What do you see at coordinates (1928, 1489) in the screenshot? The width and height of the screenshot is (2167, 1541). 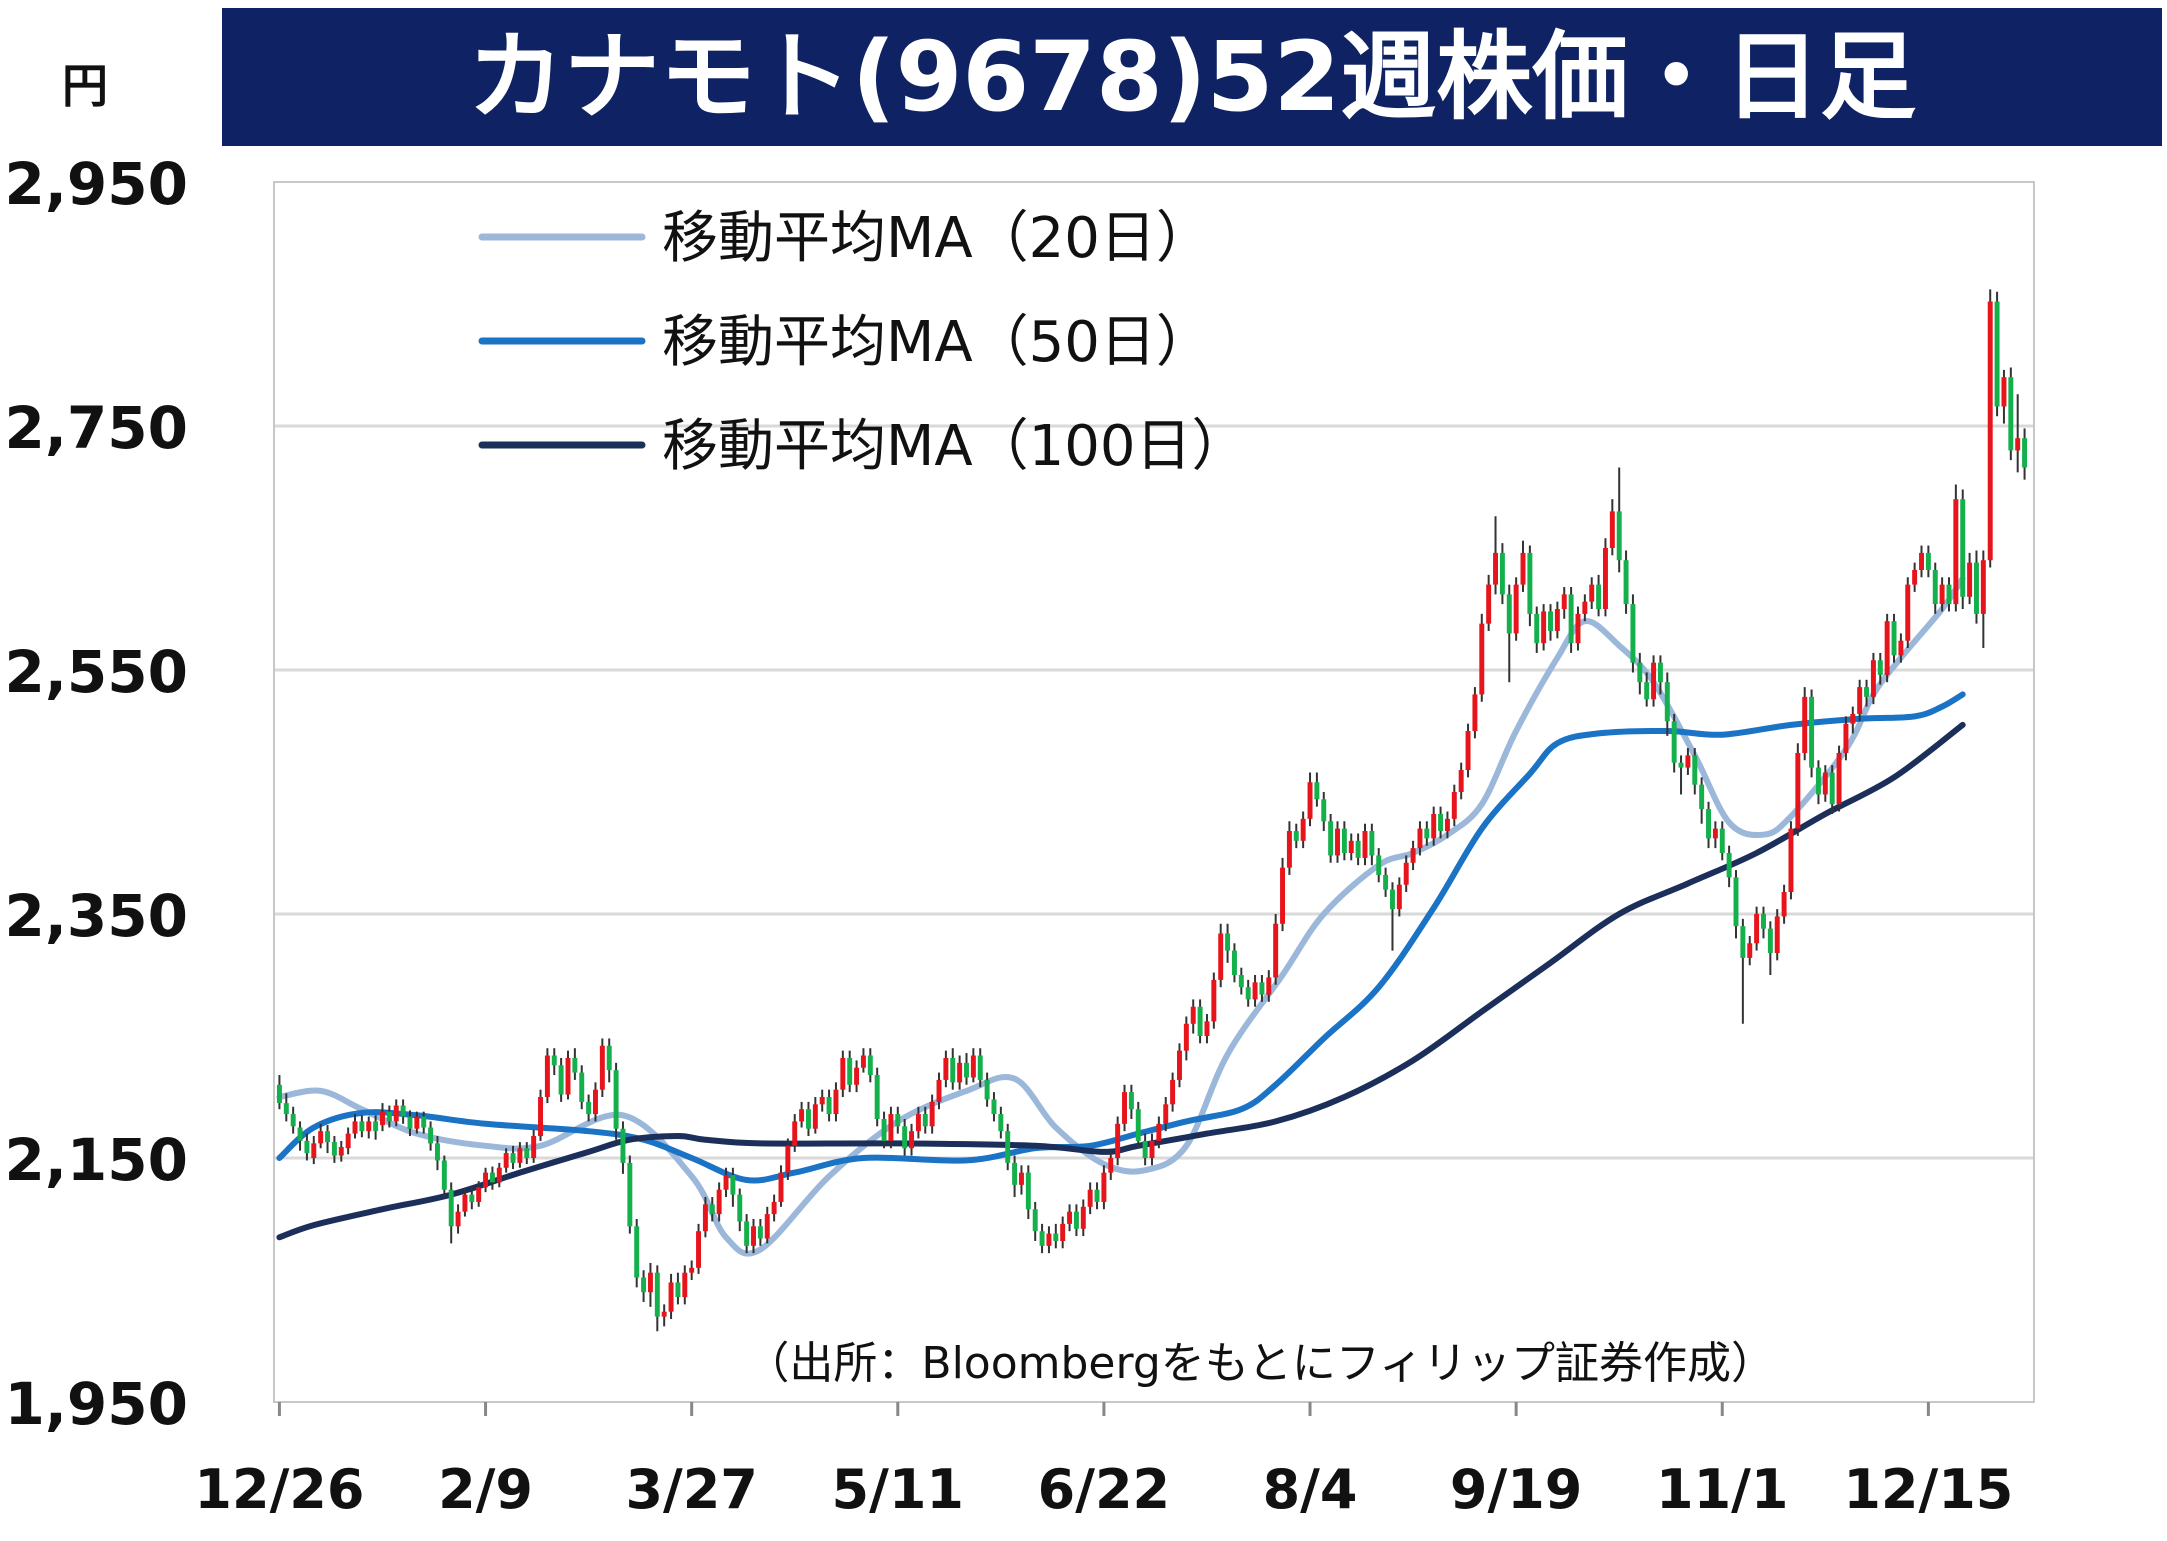 I see `x-tick-label: 12/15` at bounding box center [1928, 1489].